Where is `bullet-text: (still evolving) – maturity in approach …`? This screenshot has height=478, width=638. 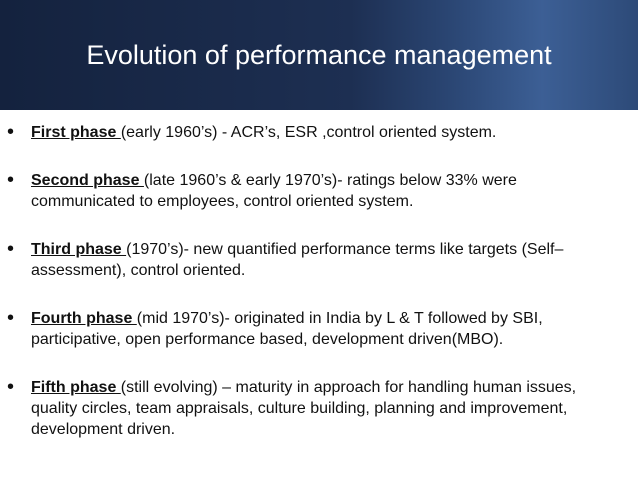
bullet-text: (still evolving) – maturity in approach … is located at coordinates (304, 408).